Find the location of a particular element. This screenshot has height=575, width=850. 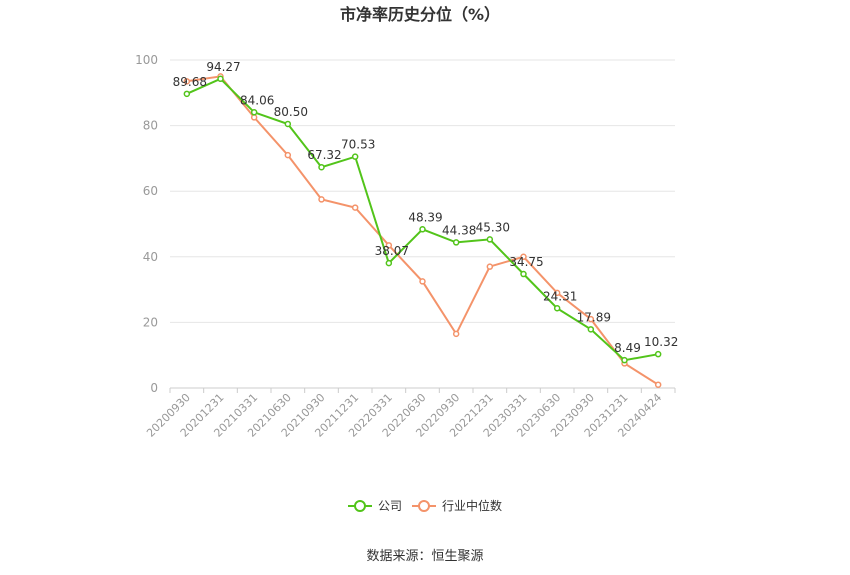

data-label: 48.39 is located at coordinates (425, 217).